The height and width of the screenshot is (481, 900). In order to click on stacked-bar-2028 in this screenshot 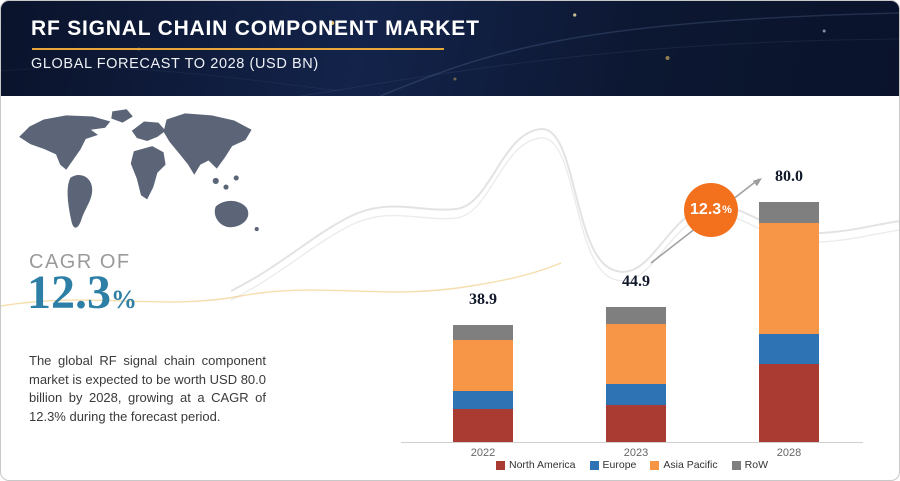, I will do `click(789, 322)`.